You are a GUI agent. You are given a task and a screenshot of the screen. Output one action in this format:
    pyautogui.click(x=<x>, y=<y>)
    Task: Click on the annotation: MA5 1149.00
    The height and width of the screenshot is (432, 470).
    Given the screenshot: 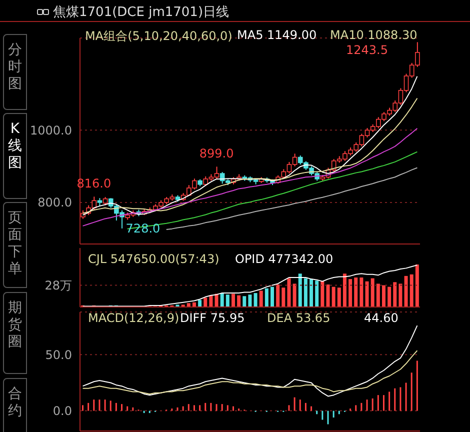 What is the action you would take?
    pyautogui.click(x=277, y=35)
    